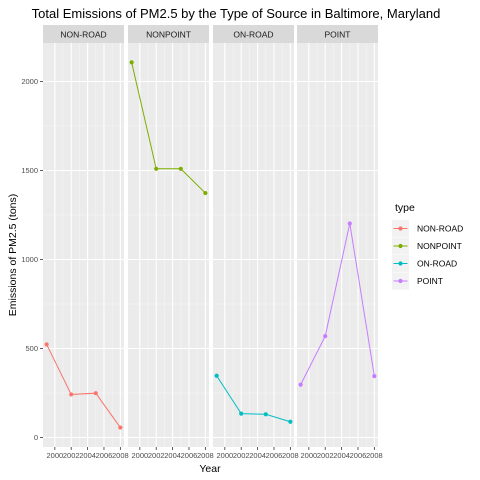  Describe the element at coordinates (430, 281) in the screenshot. I see `legend-label: POINT` at that location.